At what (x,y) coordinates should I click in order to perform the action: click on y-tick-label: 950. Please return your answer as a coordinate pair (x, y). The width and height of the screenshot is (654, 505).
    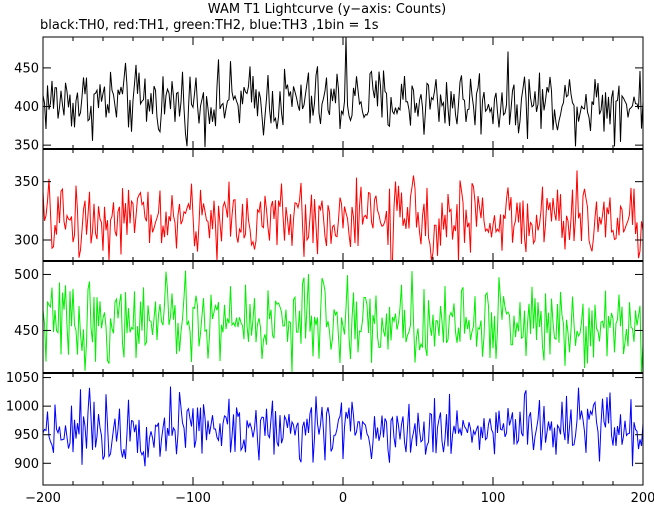
    Looking at the image, I should click on (26, 435).